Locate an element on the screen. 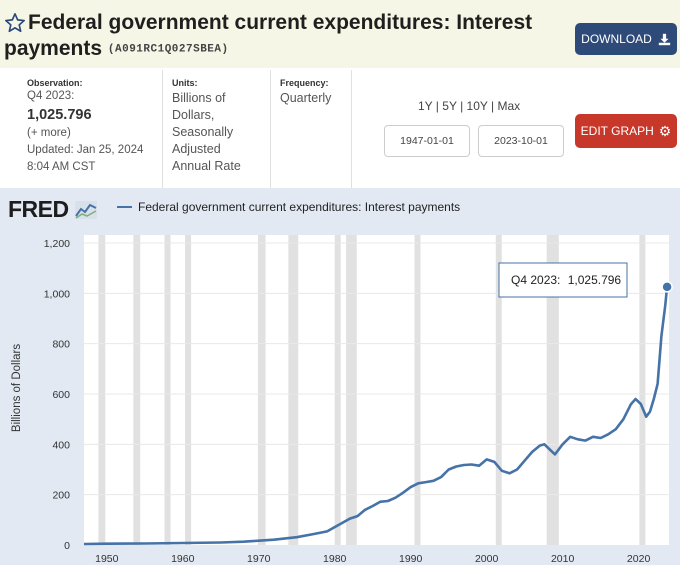 This screenshot has height=565, width=680. fred-logo: FRED is located at coordinates (52, 209).